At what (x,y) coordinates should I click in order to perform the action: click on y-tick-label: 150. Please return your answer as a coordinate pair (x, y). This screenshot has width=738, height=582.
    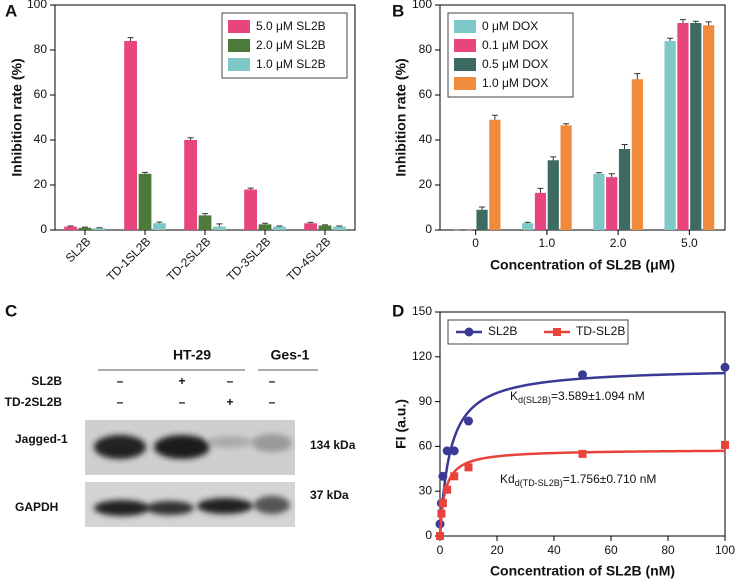
    Looking at the image, I should click on (422, 311).